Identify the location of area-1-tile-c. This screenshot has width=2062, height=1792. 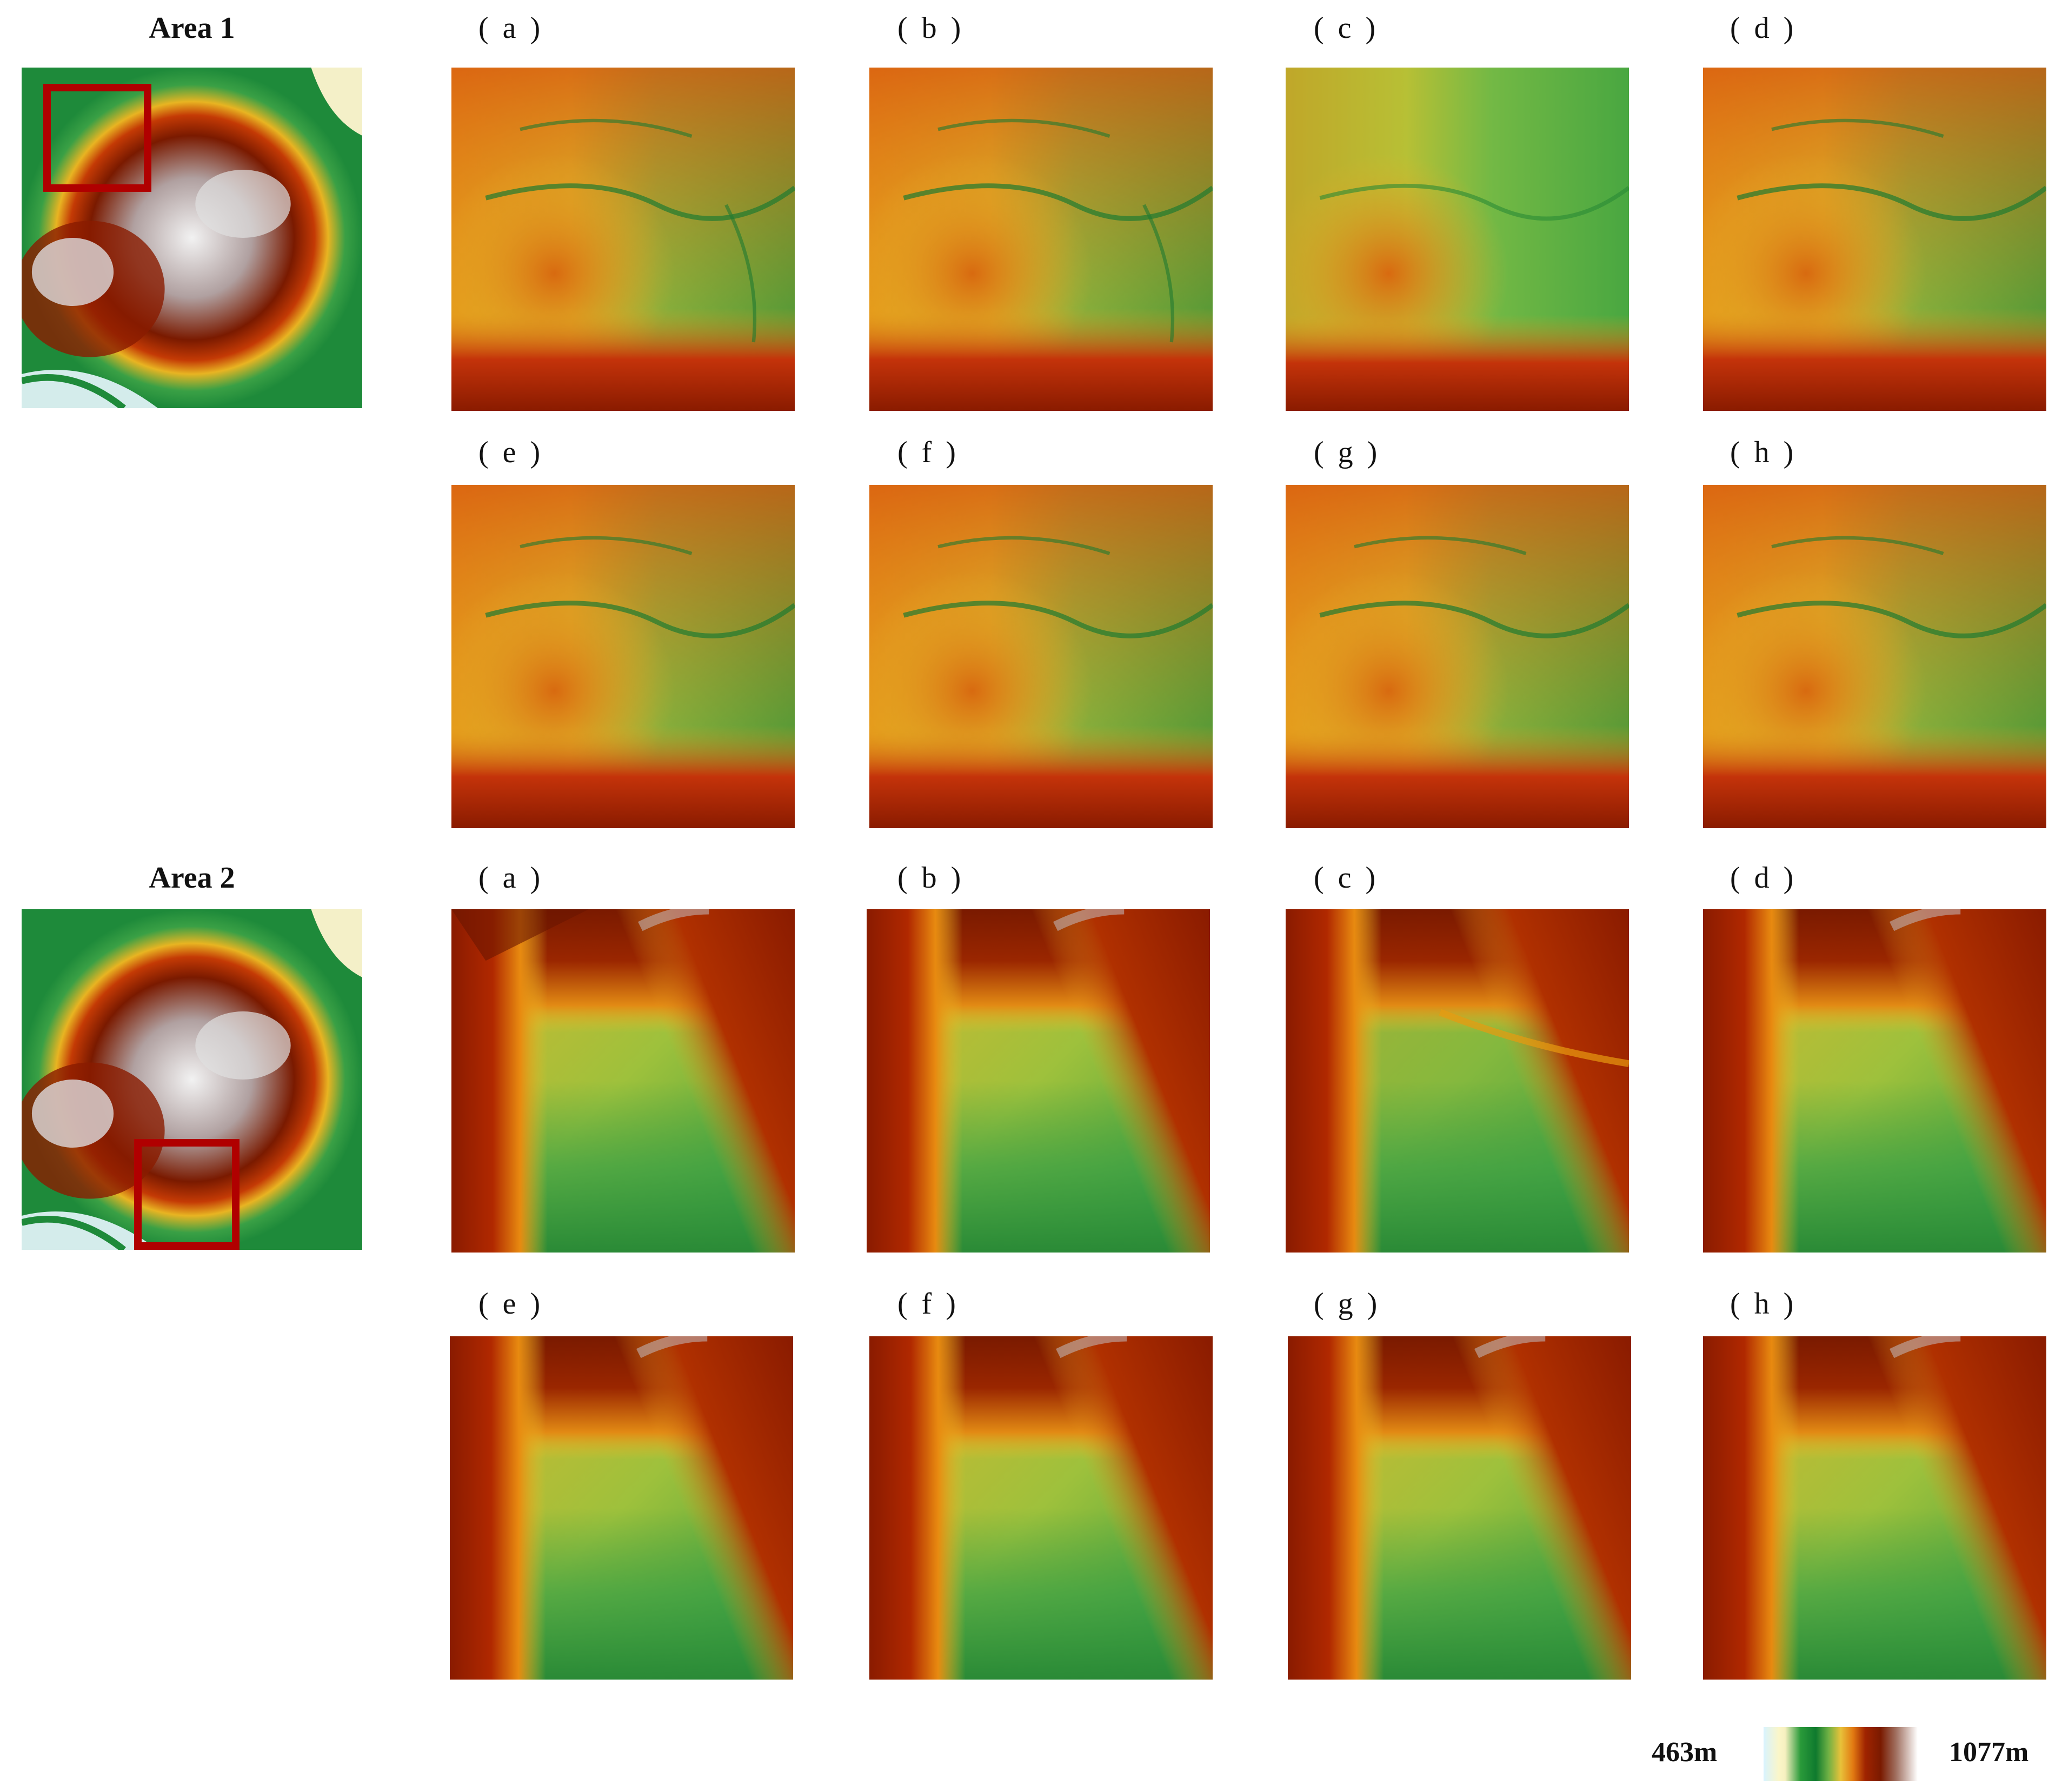
(1457, 239).